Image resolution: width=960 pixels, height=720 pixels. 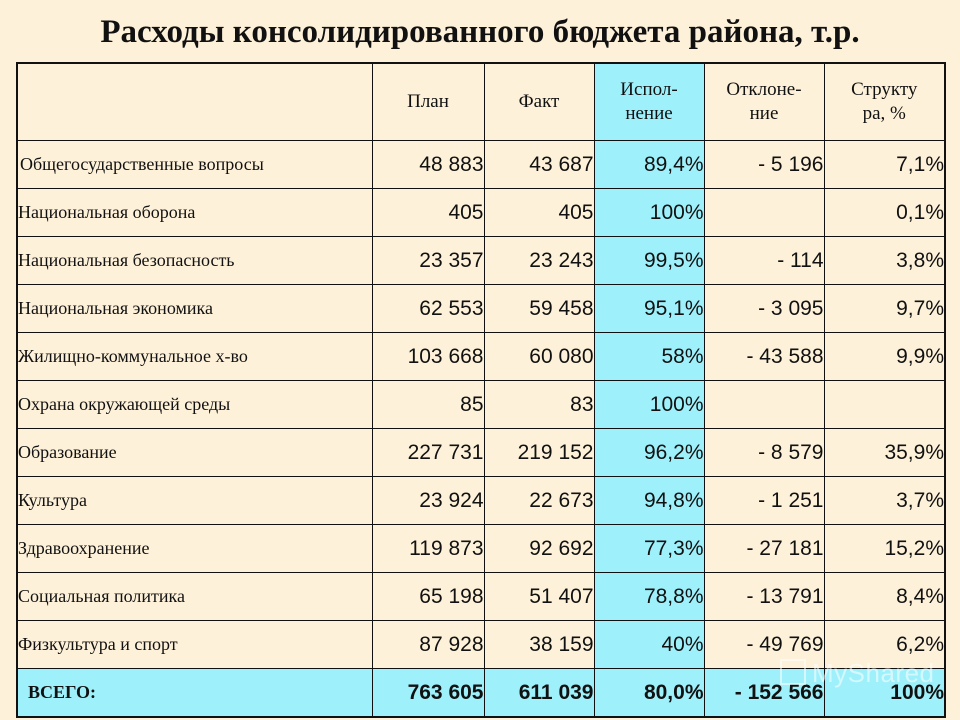 What do you see at coordinates (194, 164) in the screenshot?
I see `row-name: Общегосударственные вопросы` at bounding box center [194, 164].